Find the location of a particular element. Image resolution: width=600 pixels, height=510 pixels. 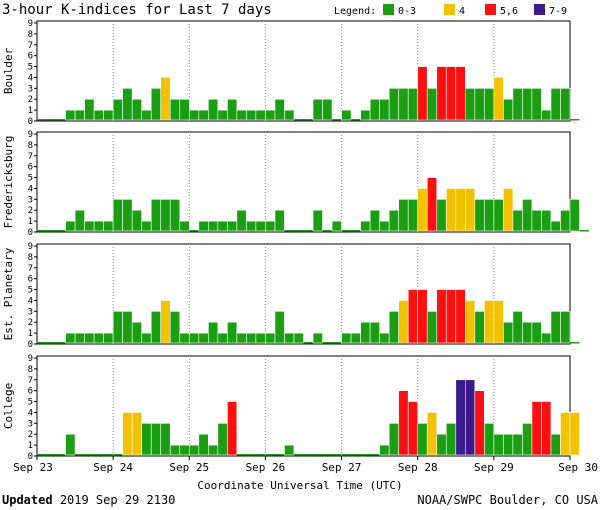

footer-source: NOAA/SWPC Boulder, CO USA is located at coordinates (507, 500).